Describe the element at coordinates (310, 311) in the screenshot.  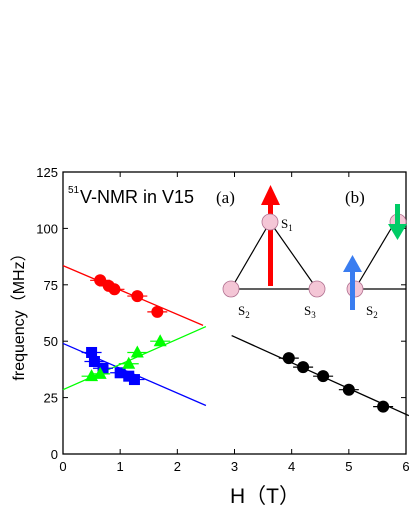
I see `spin-label-s3: S3` at that location.